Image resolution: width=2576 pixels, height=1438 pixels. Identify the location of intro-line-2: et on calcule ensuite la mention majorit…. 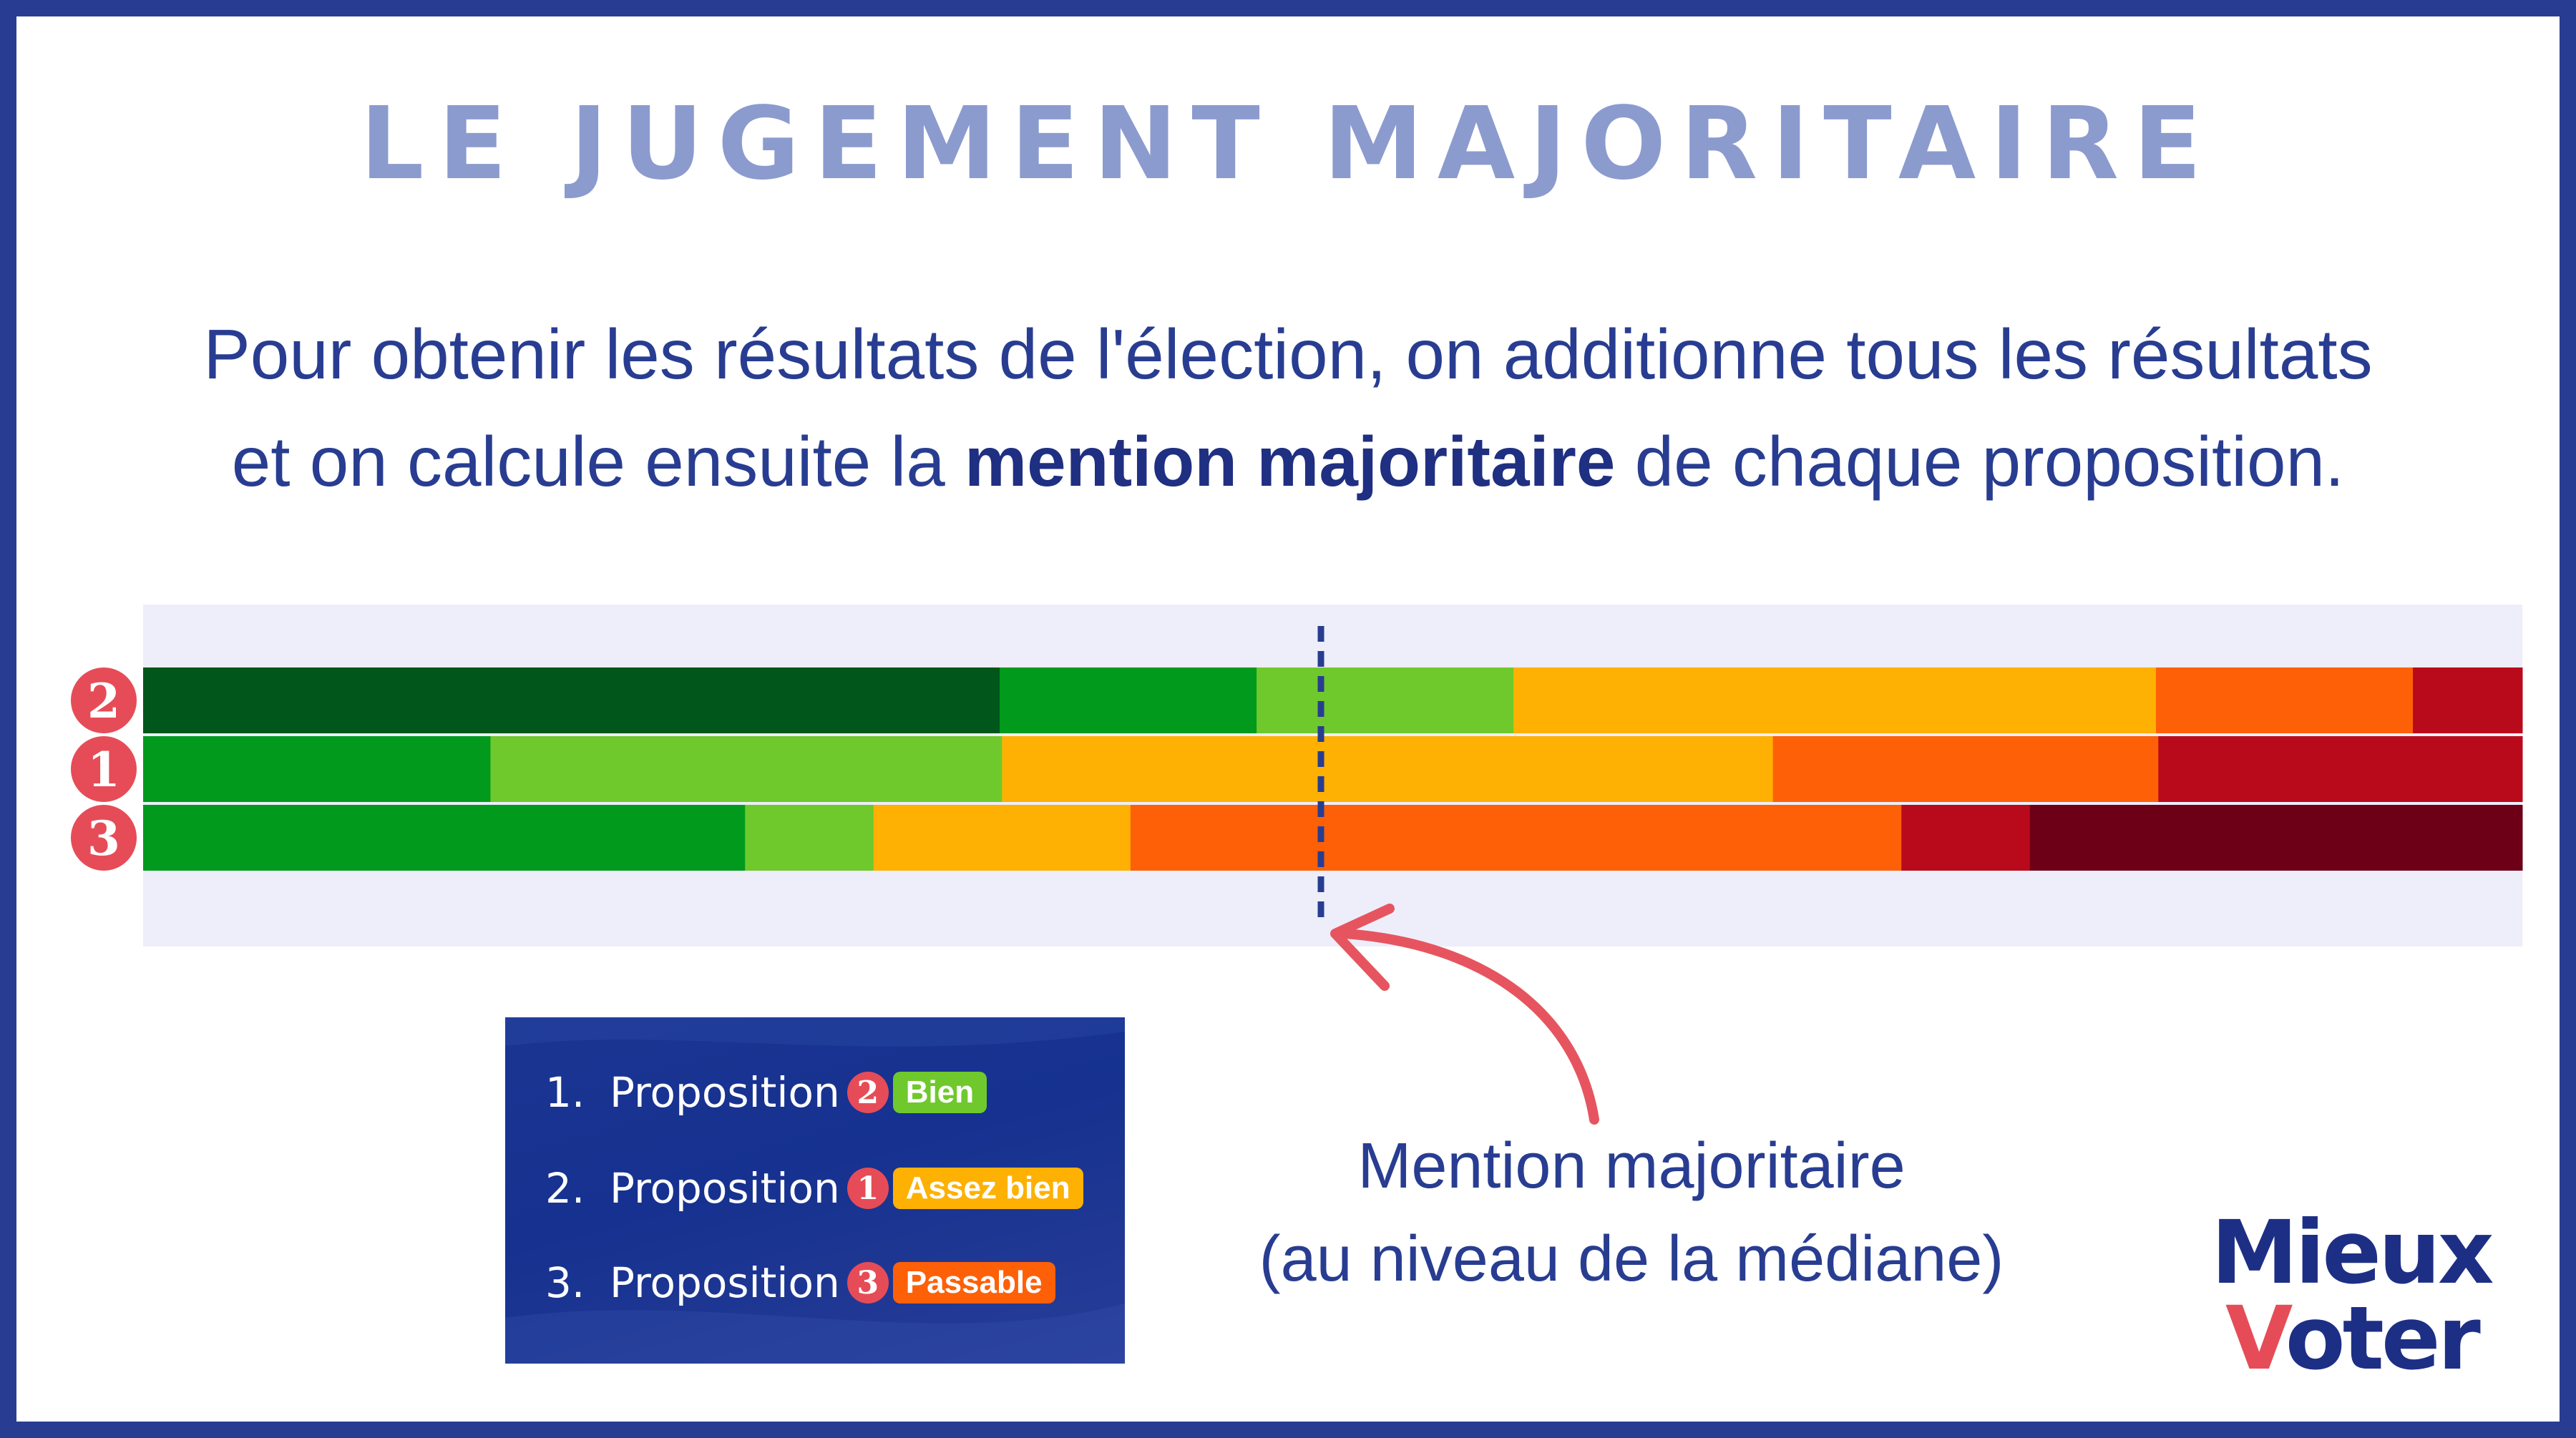
(1288, 462).